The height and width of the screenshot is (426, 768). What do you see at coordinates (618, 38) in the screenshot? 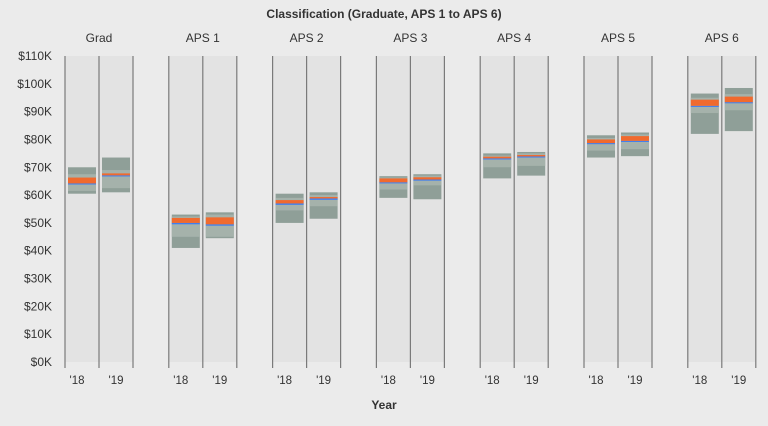
I see `group-label: APS 5` at bounding box center [618, 38].